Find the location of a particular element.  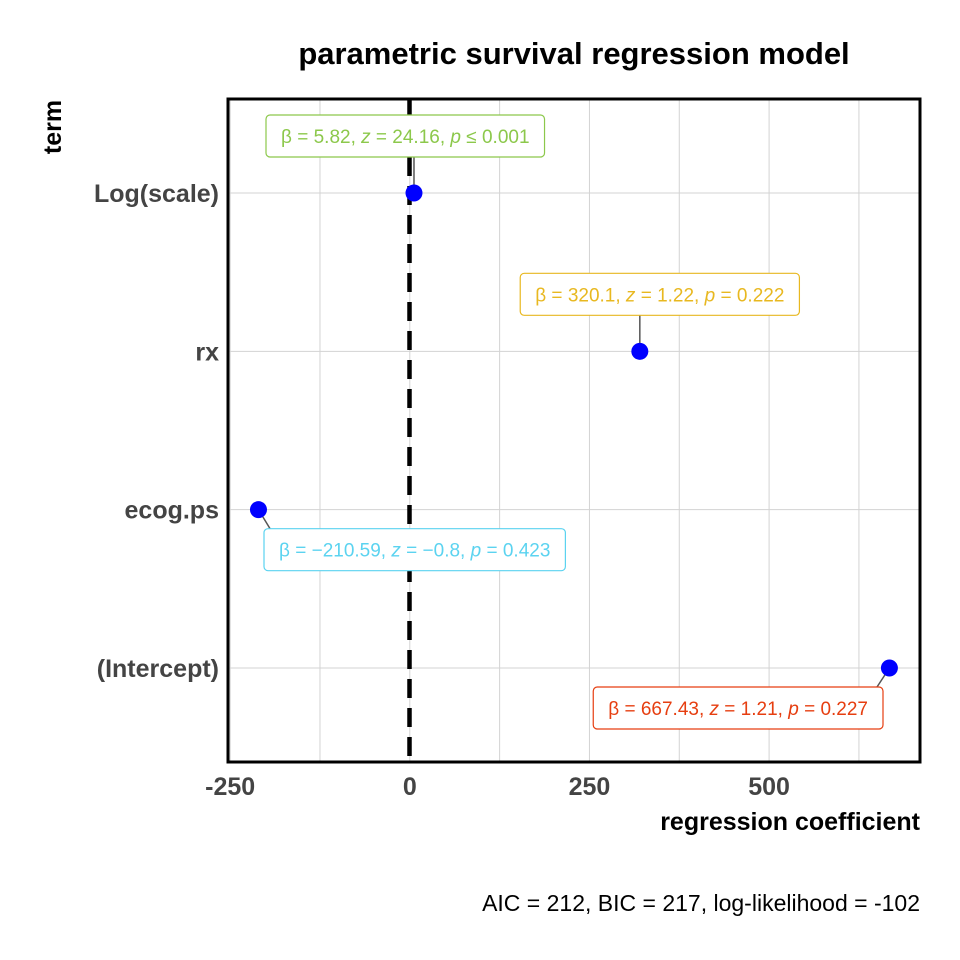

chart-title: parametric survival regression model is located at coordinates (573, 53).